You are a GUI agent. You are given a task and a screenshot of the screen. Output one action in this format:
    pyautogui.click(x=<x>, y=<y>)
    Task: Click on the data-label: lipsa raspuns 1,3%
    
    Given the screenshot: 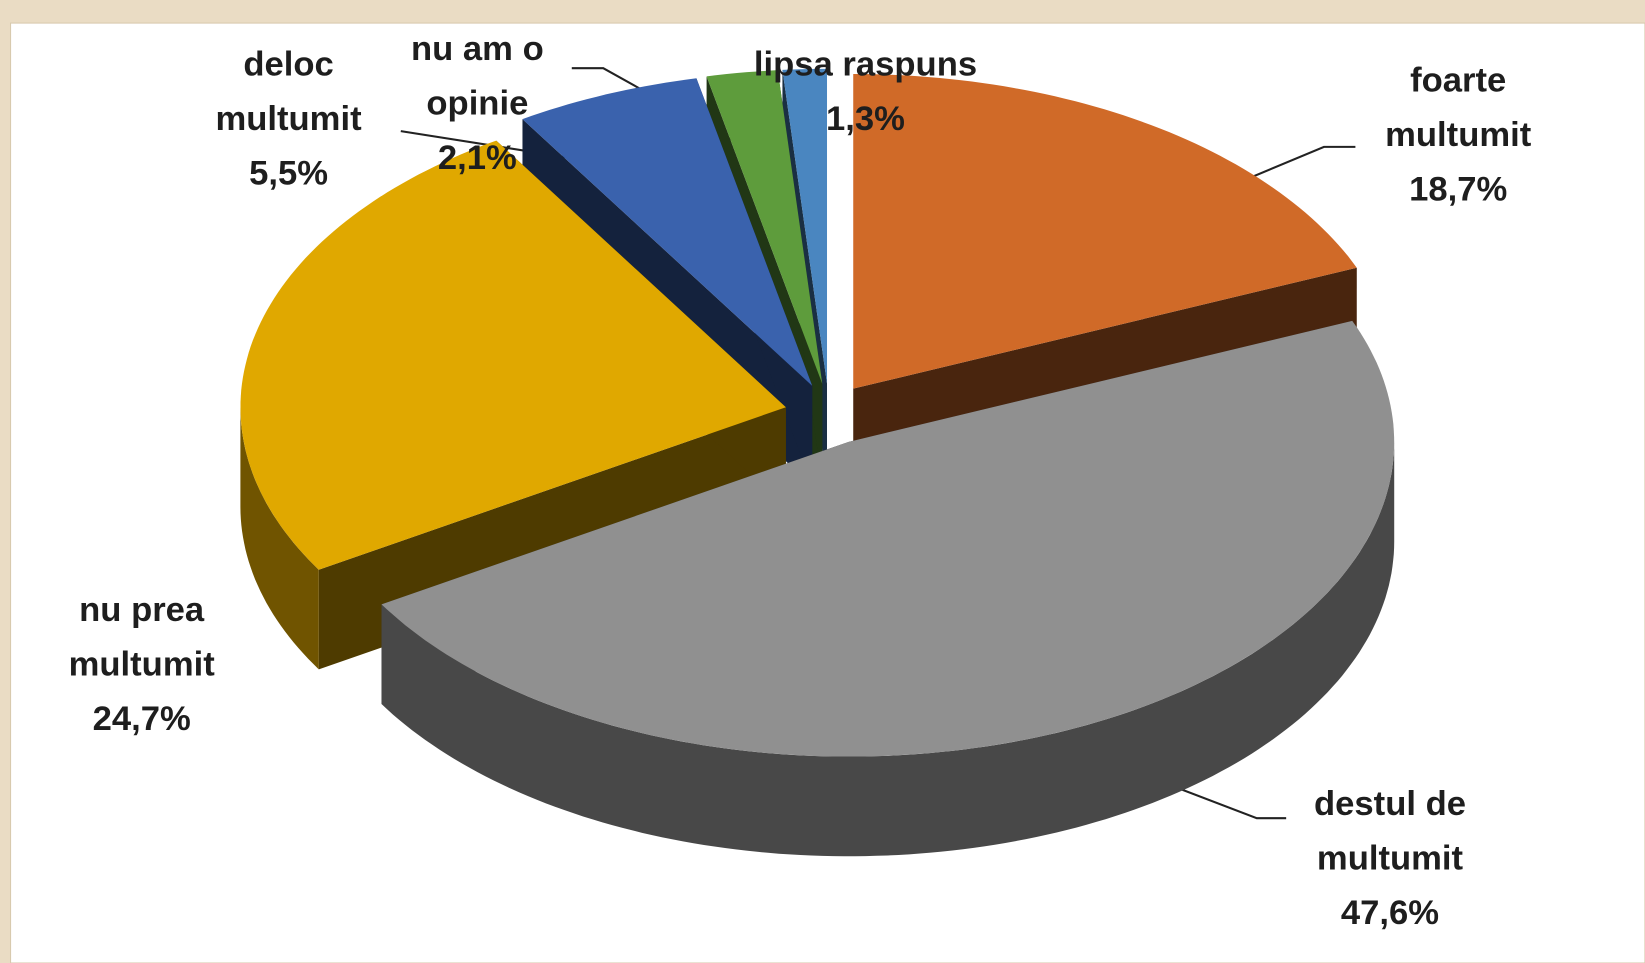 What is the action you would take?
    pyautogui.click(x=865, y=91)
    